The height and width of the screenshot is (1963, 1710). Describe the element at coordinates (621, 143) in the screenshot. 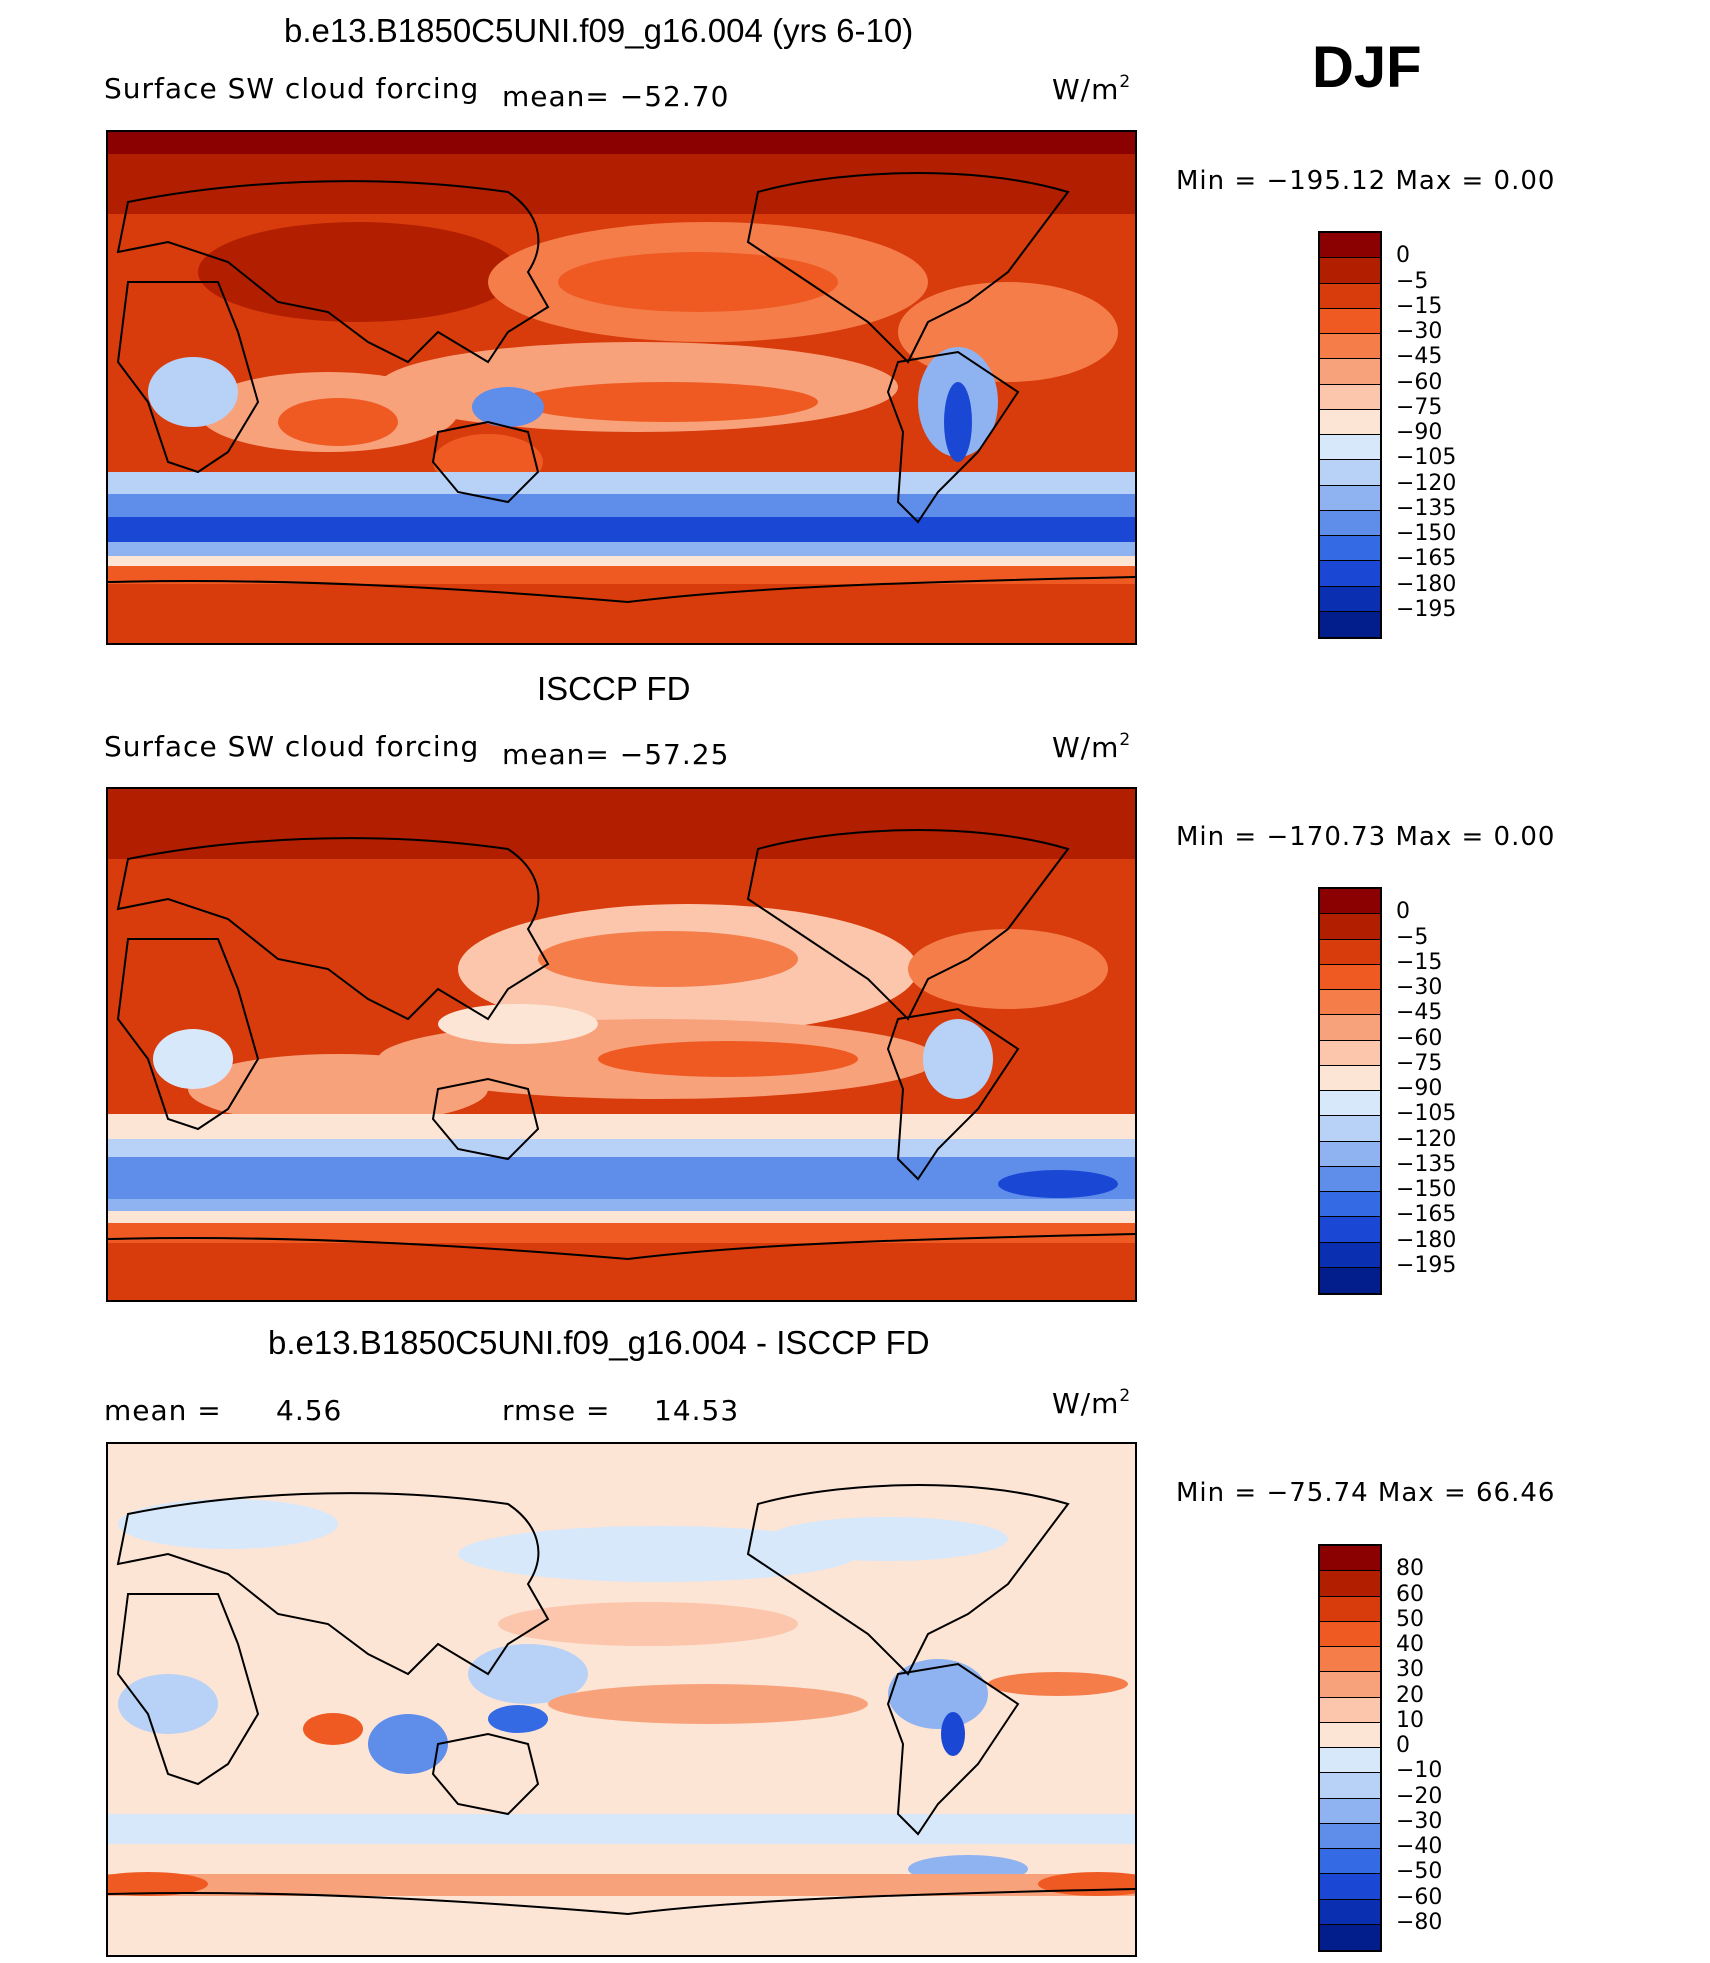

I see `arctic-band` at that location.